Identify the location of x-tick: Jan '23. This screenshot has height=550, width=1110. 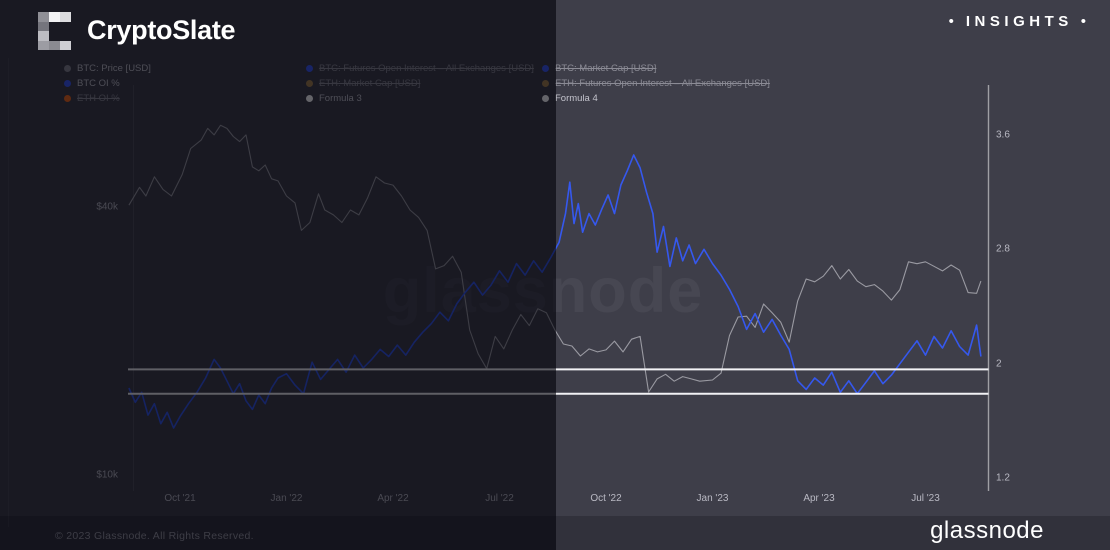
(712, 498).